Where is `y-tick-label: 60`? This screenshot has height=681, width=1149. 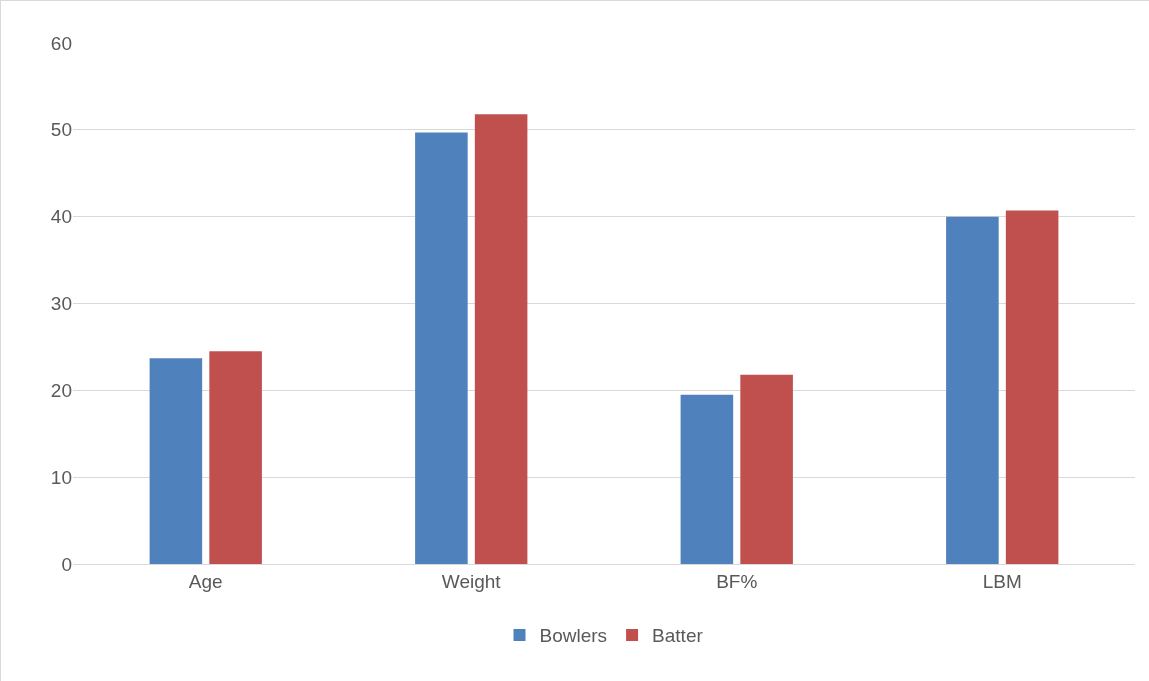
y-tick-label: 60 is located at coordinates (61, 43).